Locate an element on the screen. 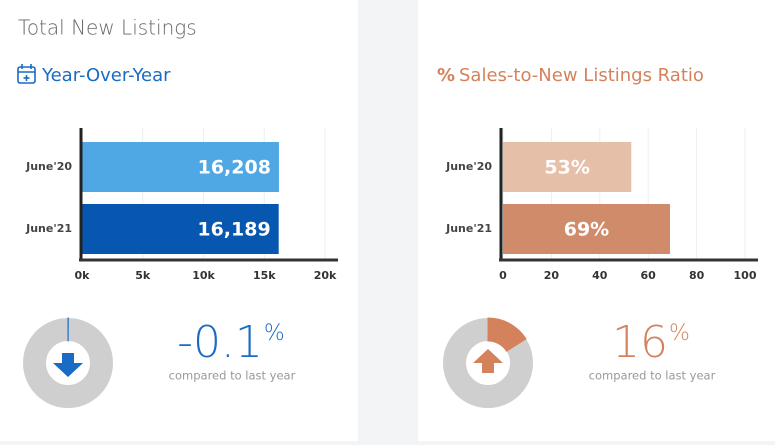 This screenshot has width=775, height=445. x-tick-label: 5k is located at coordinates (143, 275).